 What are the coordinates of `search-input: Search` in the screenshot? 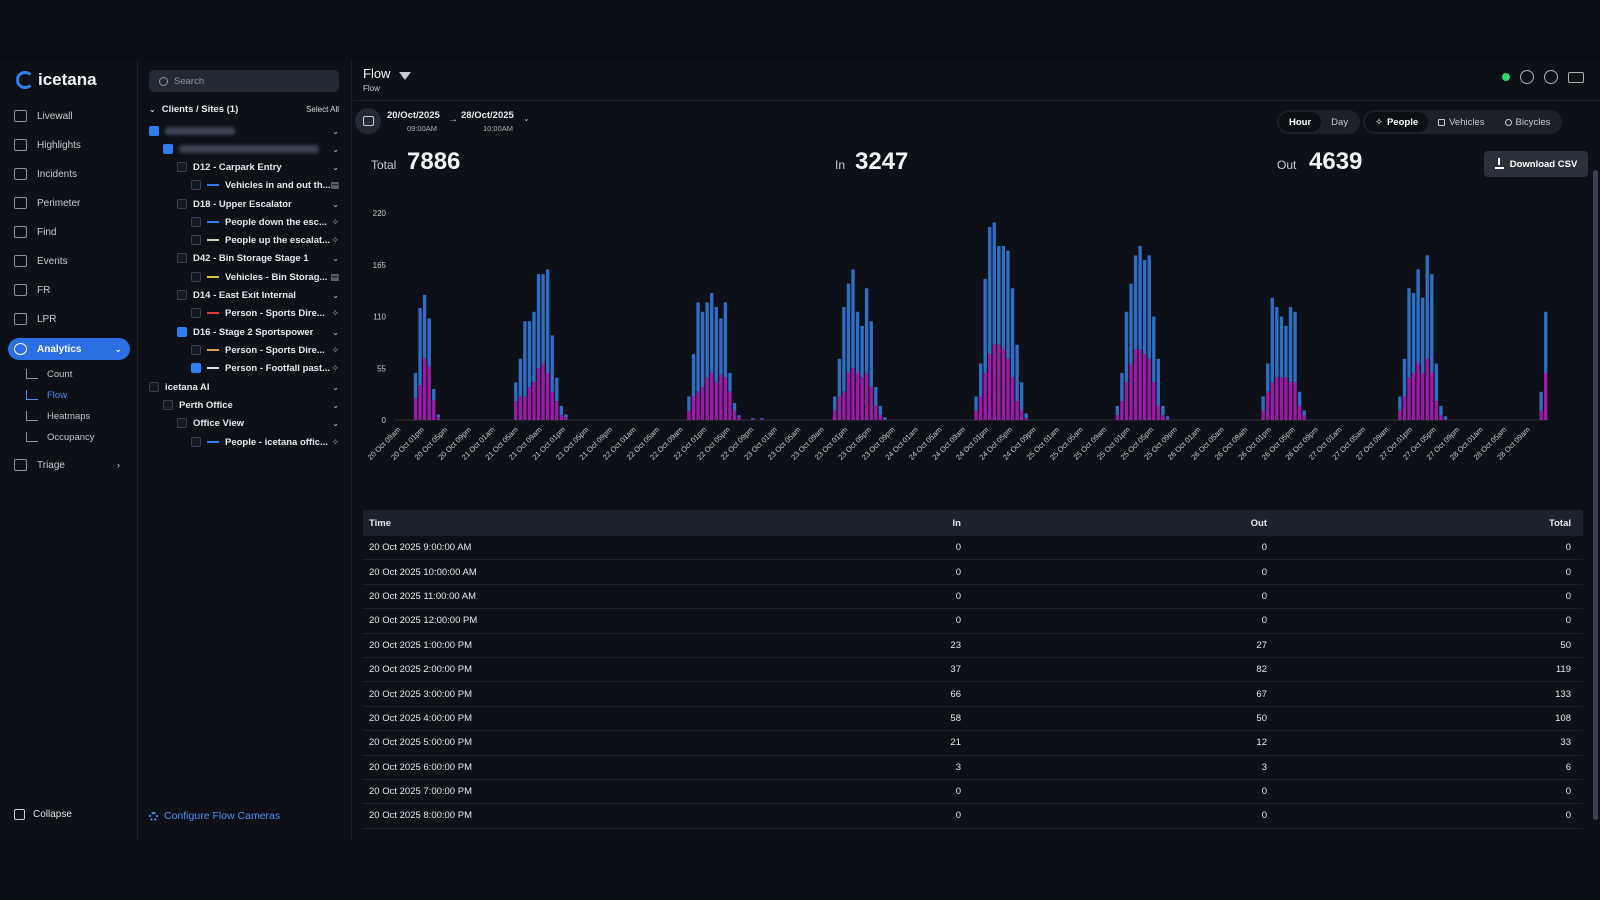 It's located at (244, 81).